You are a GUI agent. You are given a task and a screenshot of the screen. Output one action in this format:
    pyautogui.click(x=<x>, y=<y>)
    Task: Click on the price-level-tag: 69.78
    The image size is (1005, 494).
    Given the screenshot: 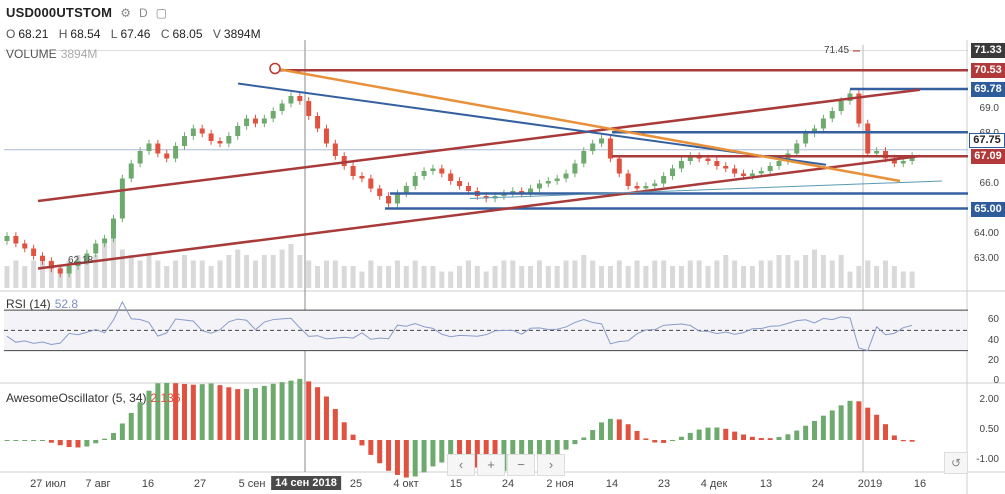 What is the action you would take?
    pyautogui.click(x=988, y=89)
    